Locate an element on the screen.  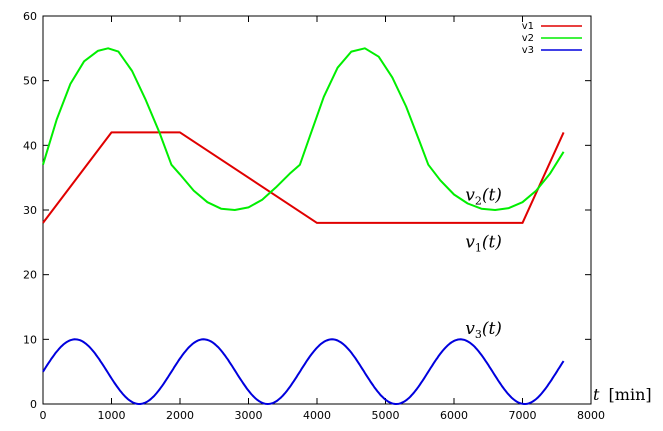
legend-label-v1: v1 is located at coordinates (528, 26).